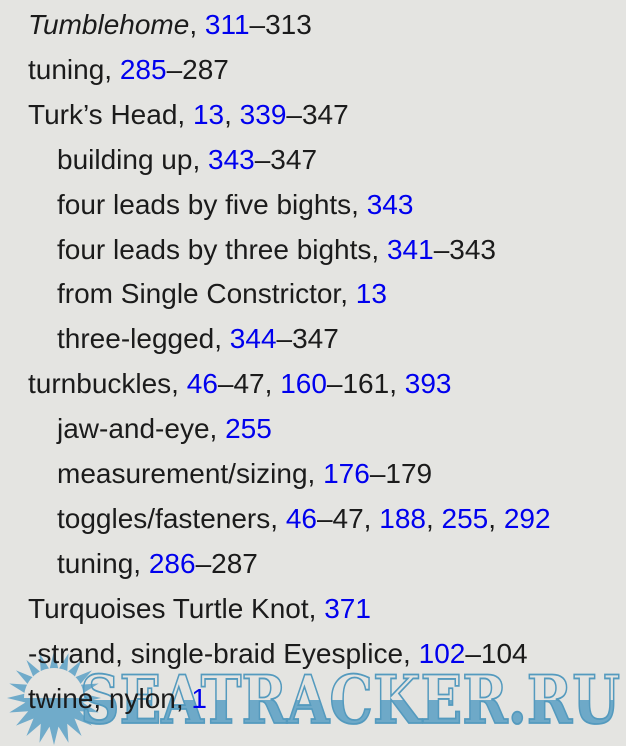 This screenshot has height=746, width=626. I want to click on page-link: 292, so click(527, 518).